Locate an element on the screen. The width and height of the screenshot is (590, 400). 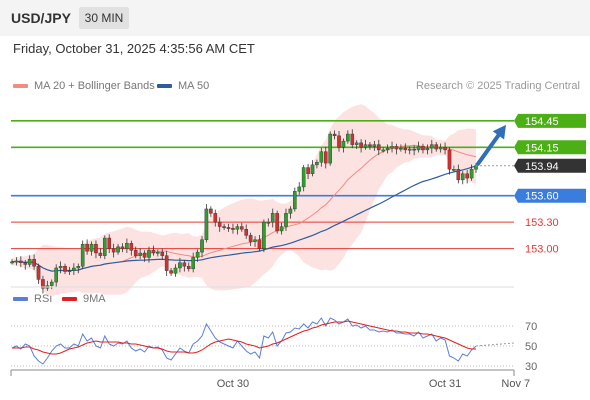
header-bar: USD/JPY 30 MIN is located at coordinates (295, 18).